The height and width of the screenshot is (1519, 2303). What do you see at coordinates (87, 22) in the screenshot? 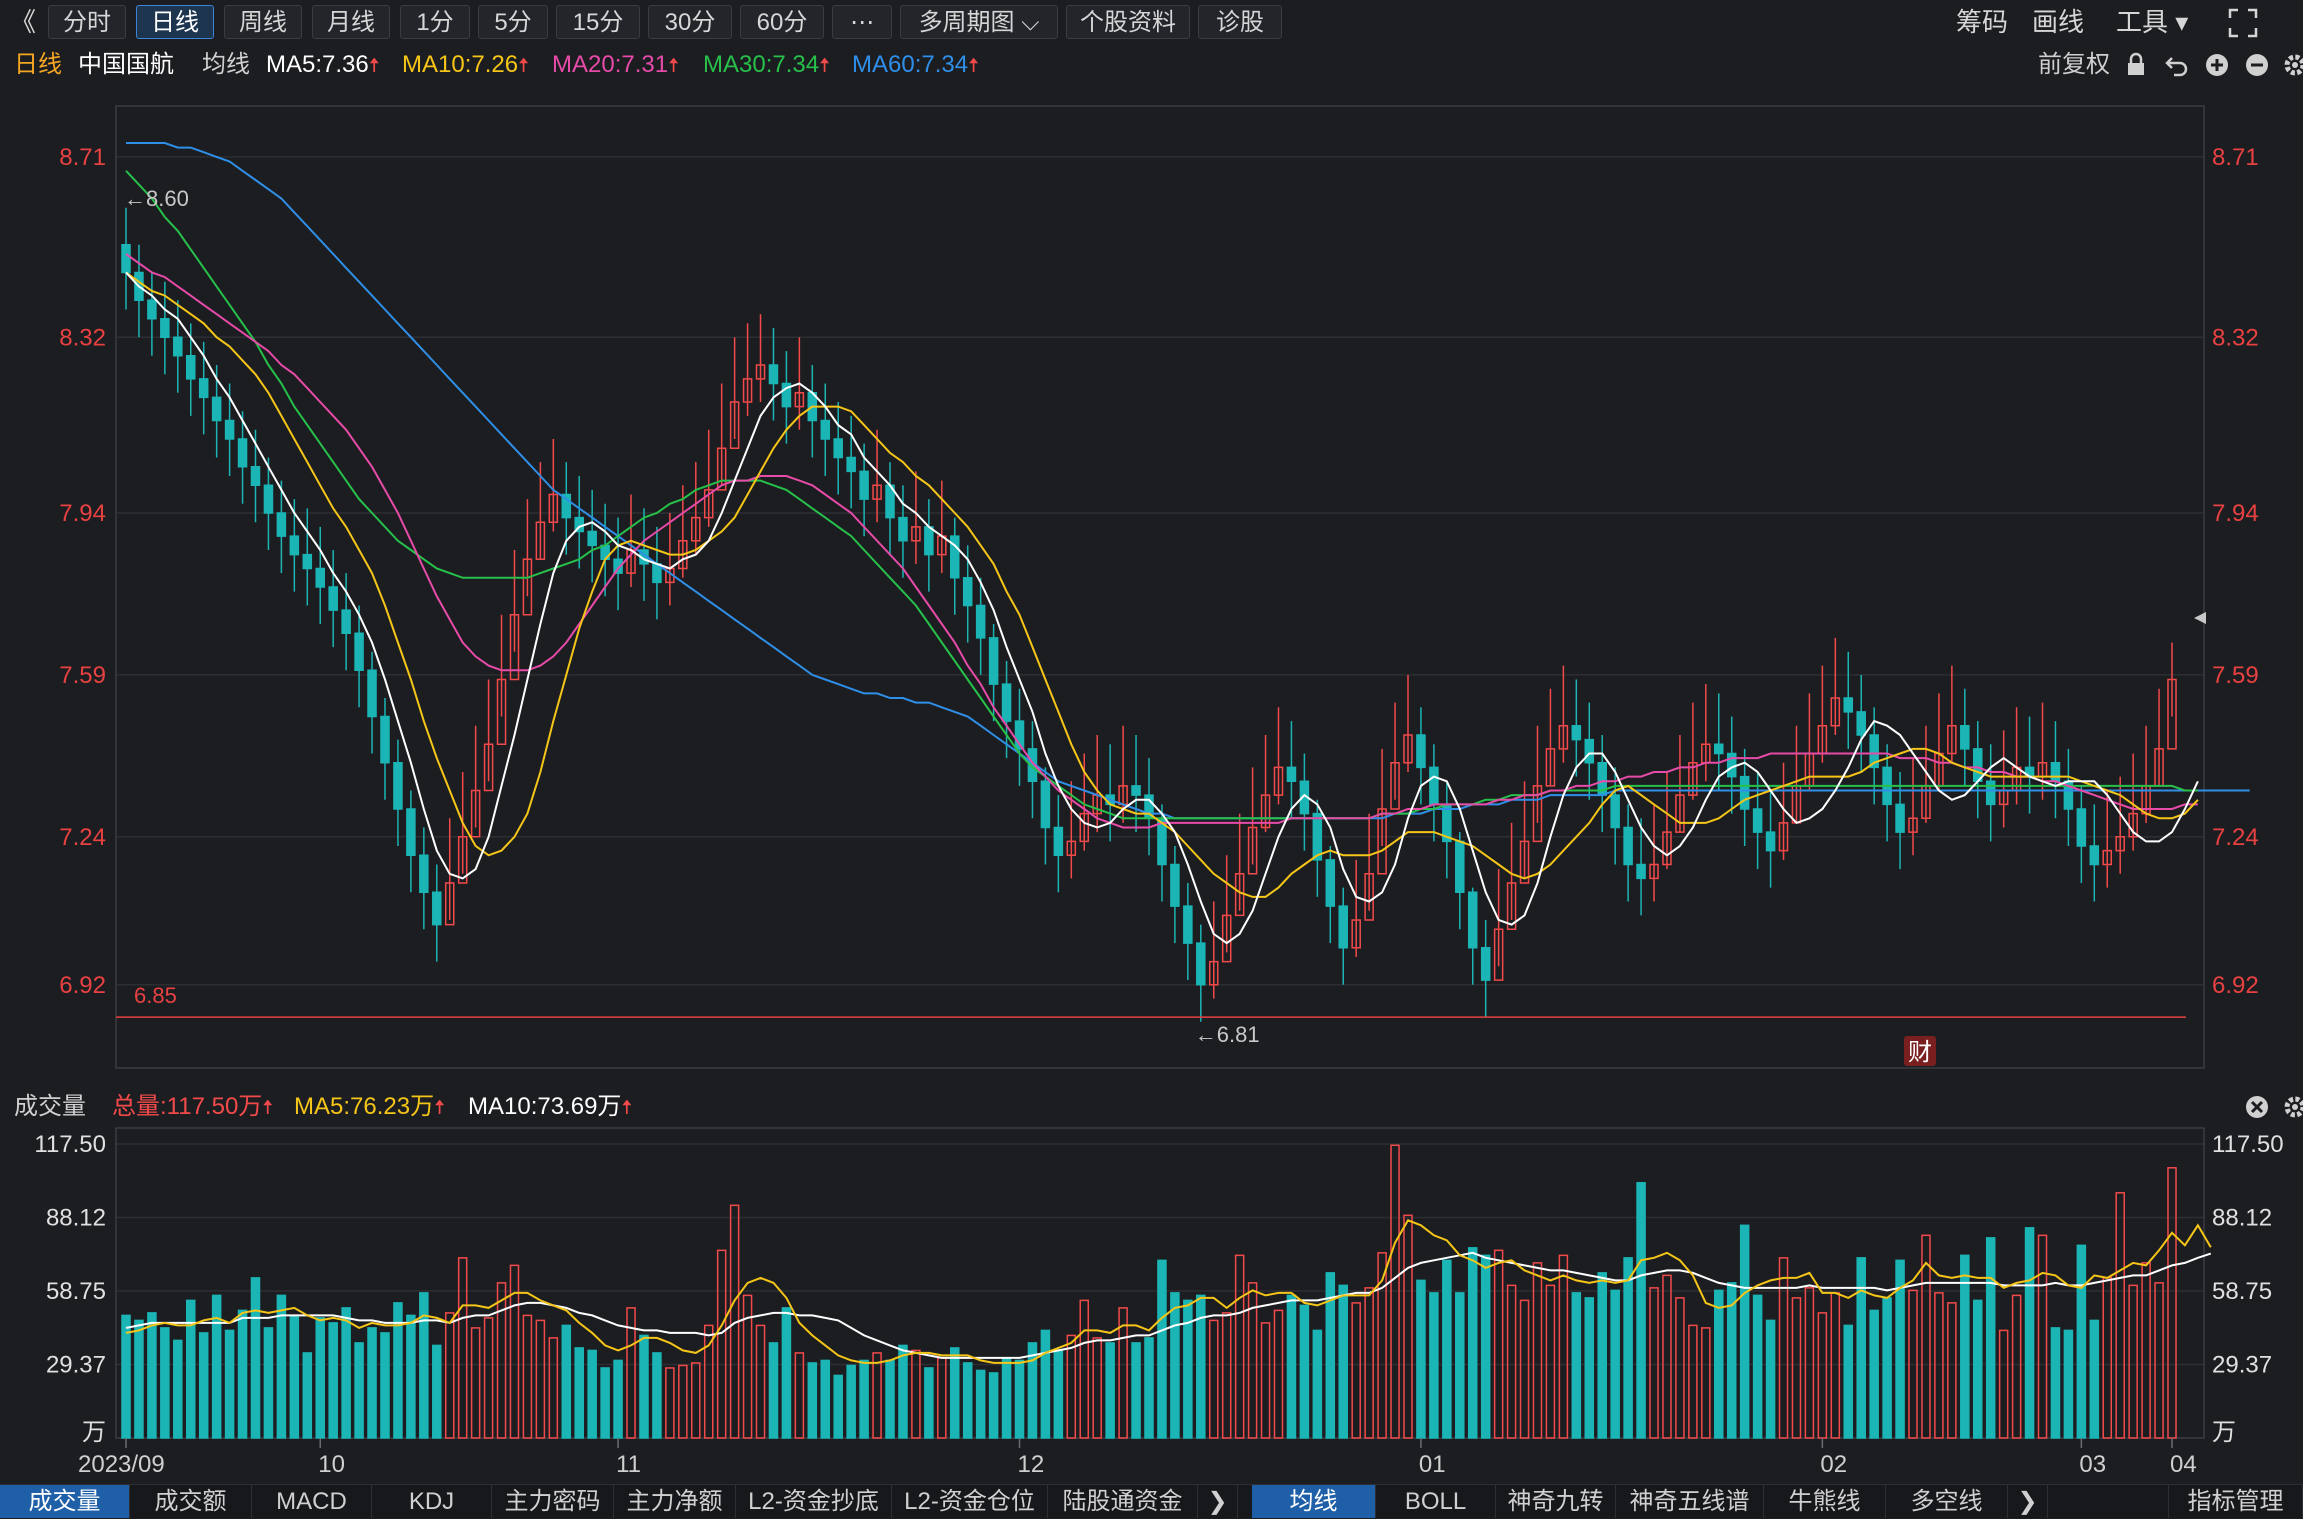
I see `period-tab-fenshi: 分时` at bounding box center [87, 22].